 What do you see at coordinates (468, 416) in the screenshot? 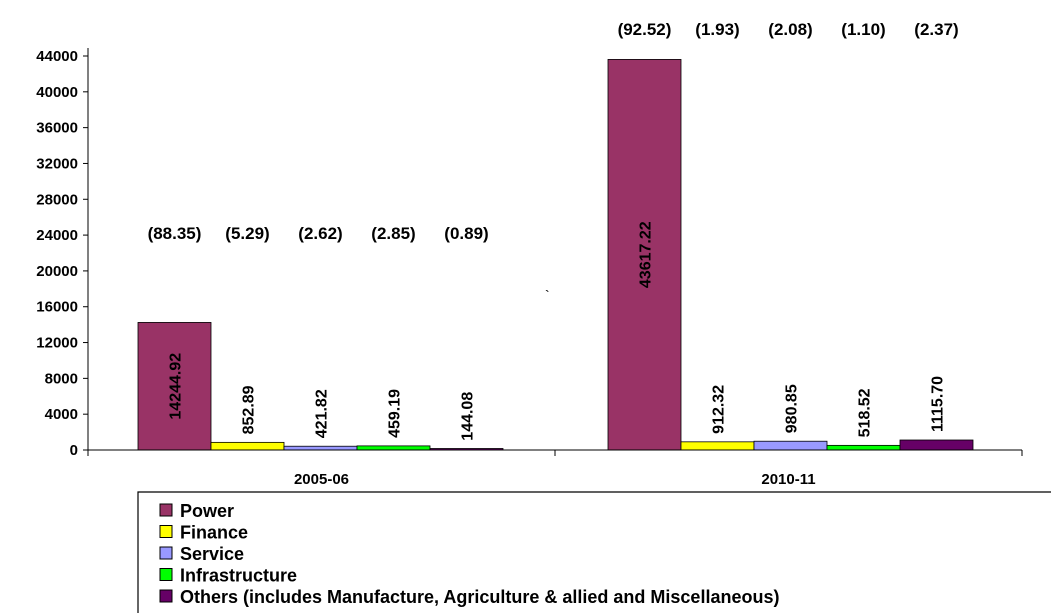
I see `bar-value-label: 144.08` at bounding box center [468, 416].